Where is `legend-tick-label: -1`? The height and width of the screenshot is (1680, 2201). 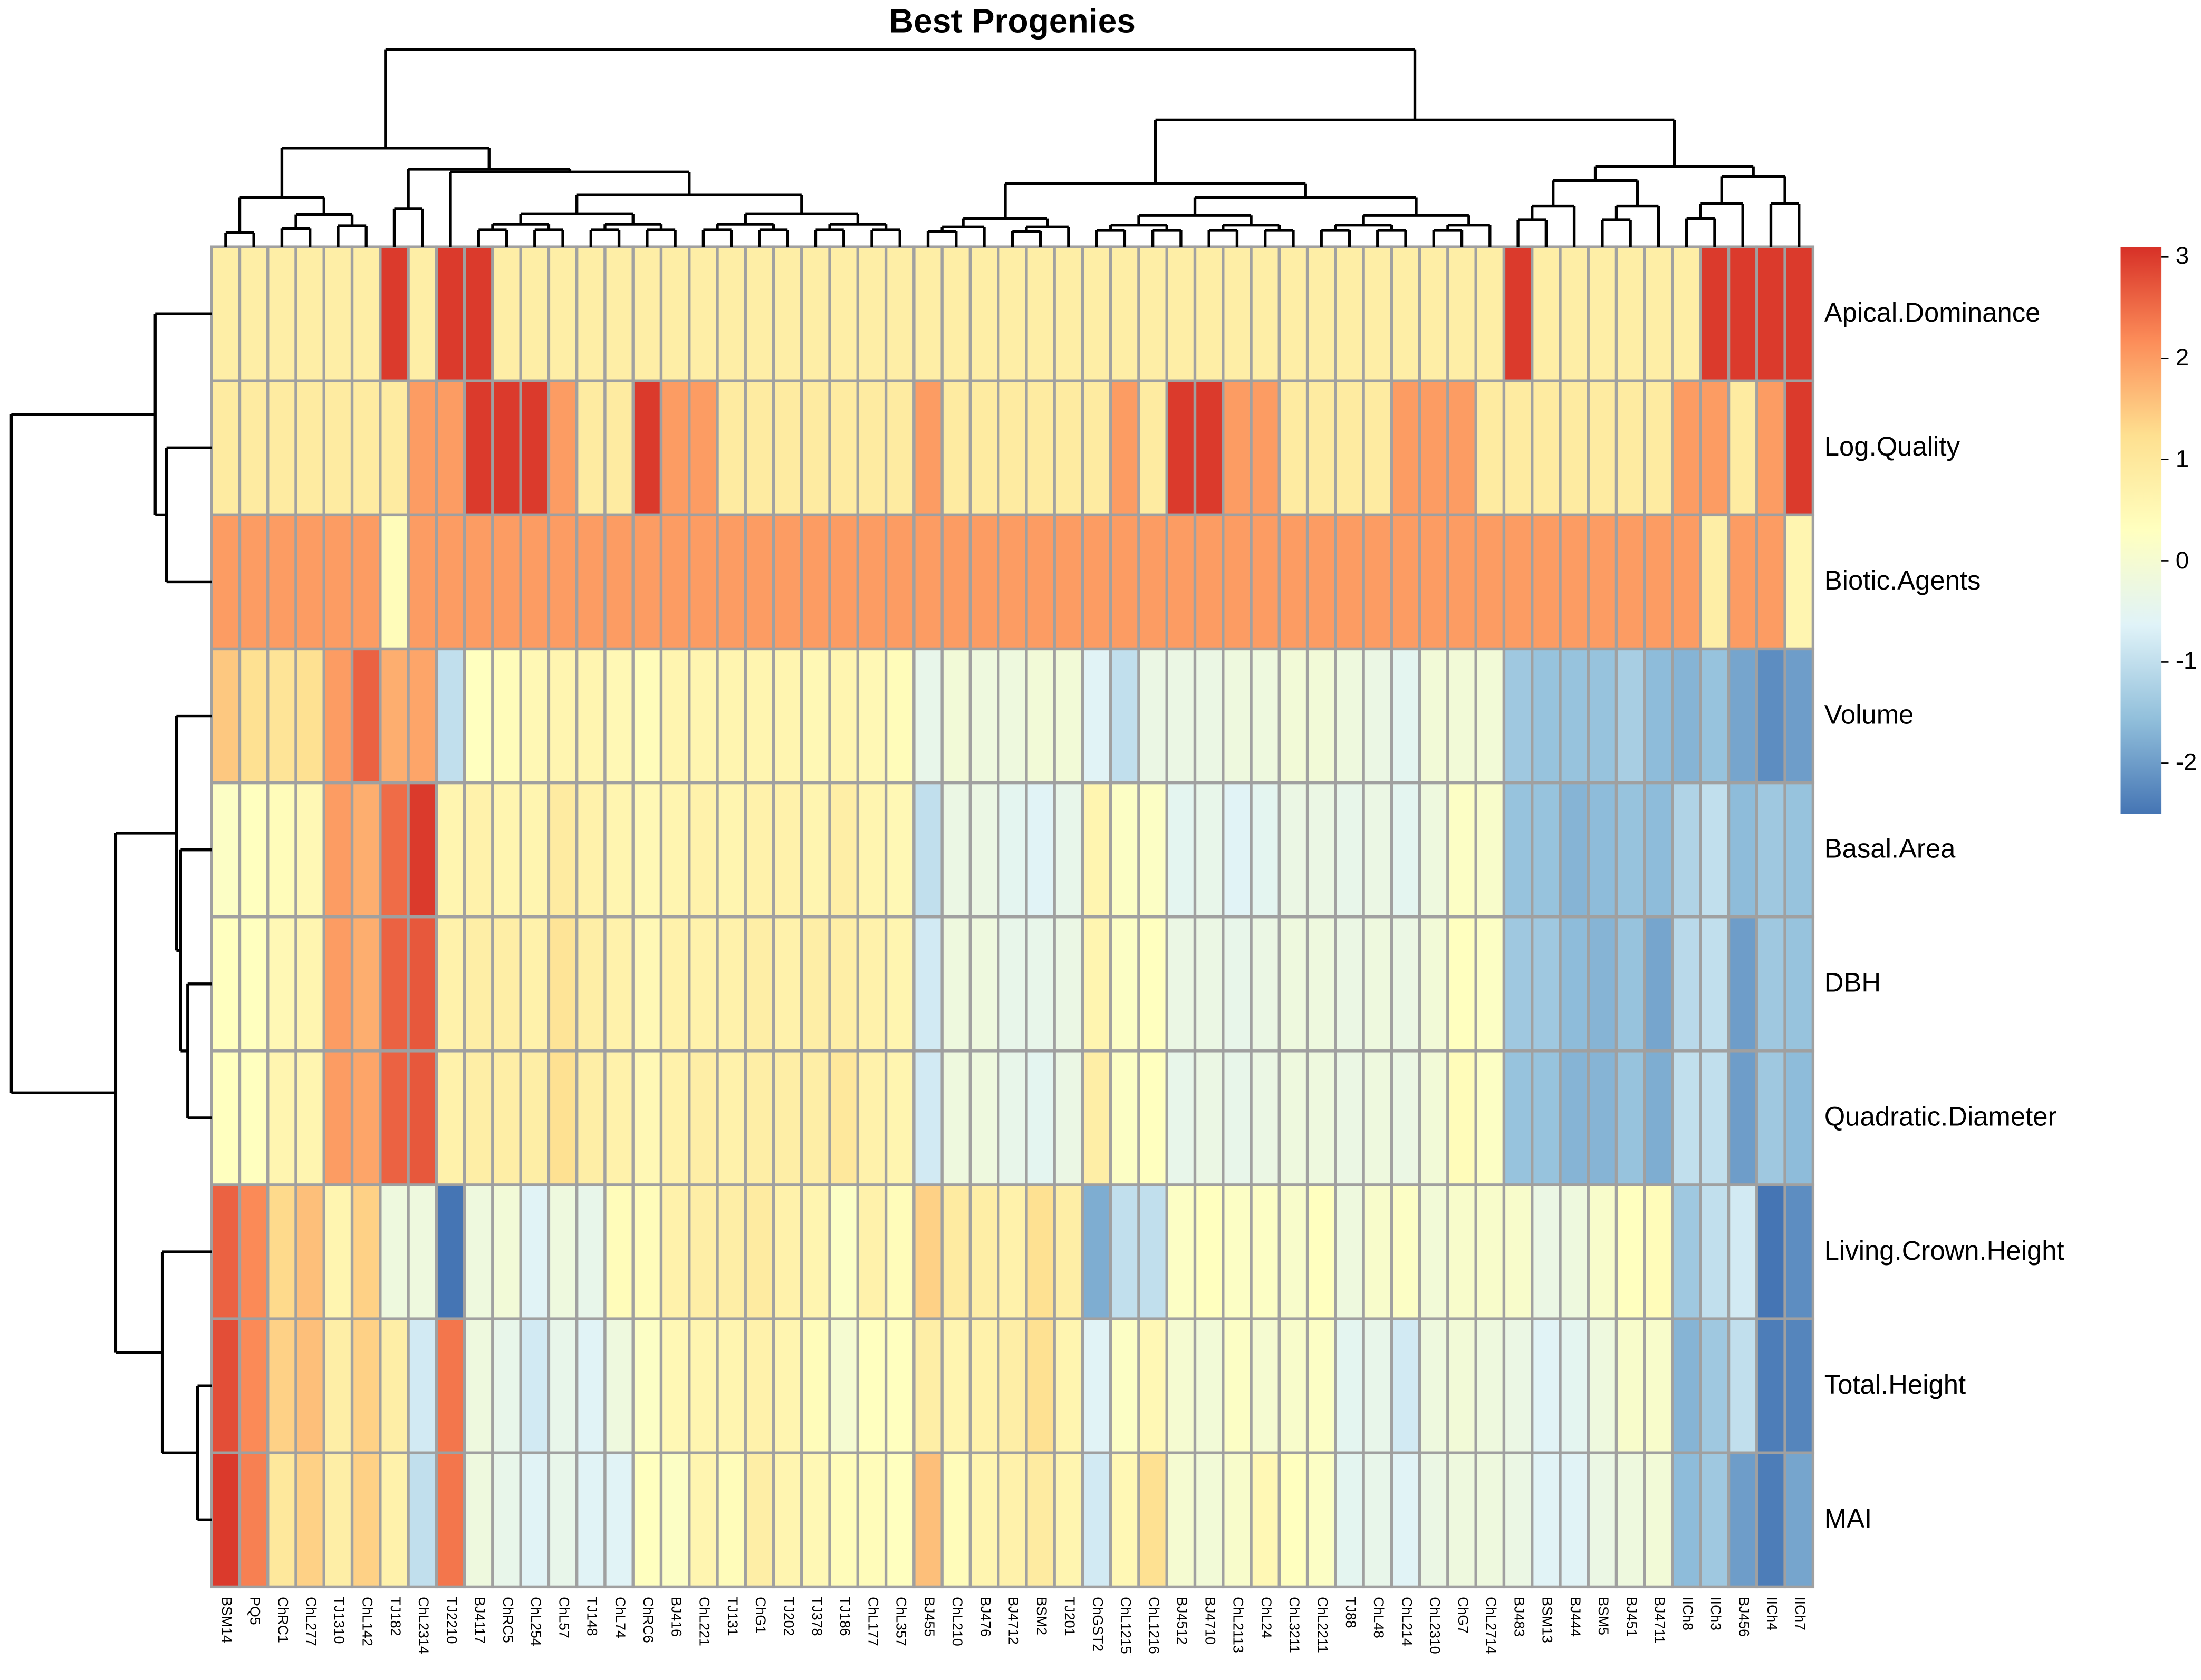
legend-tick-label: -1 is located at coordinates (2186, 661).